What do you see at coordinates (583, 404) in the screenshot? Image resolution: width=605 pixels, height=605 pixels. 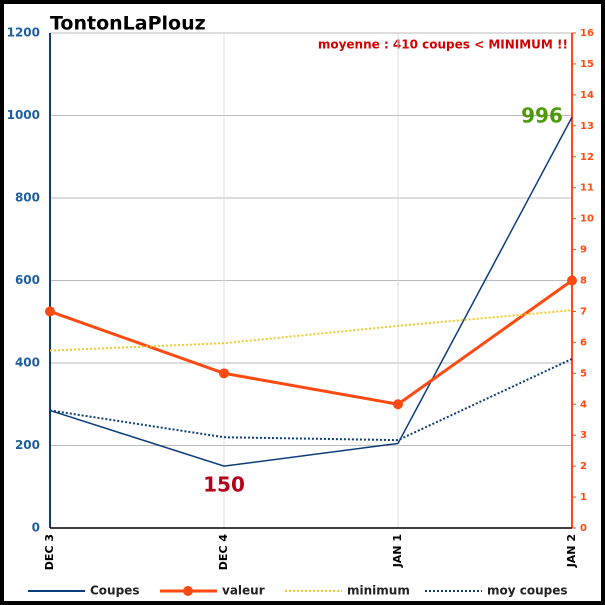 I see `y2-tick-label: 4` at bounding box center [583, 404].